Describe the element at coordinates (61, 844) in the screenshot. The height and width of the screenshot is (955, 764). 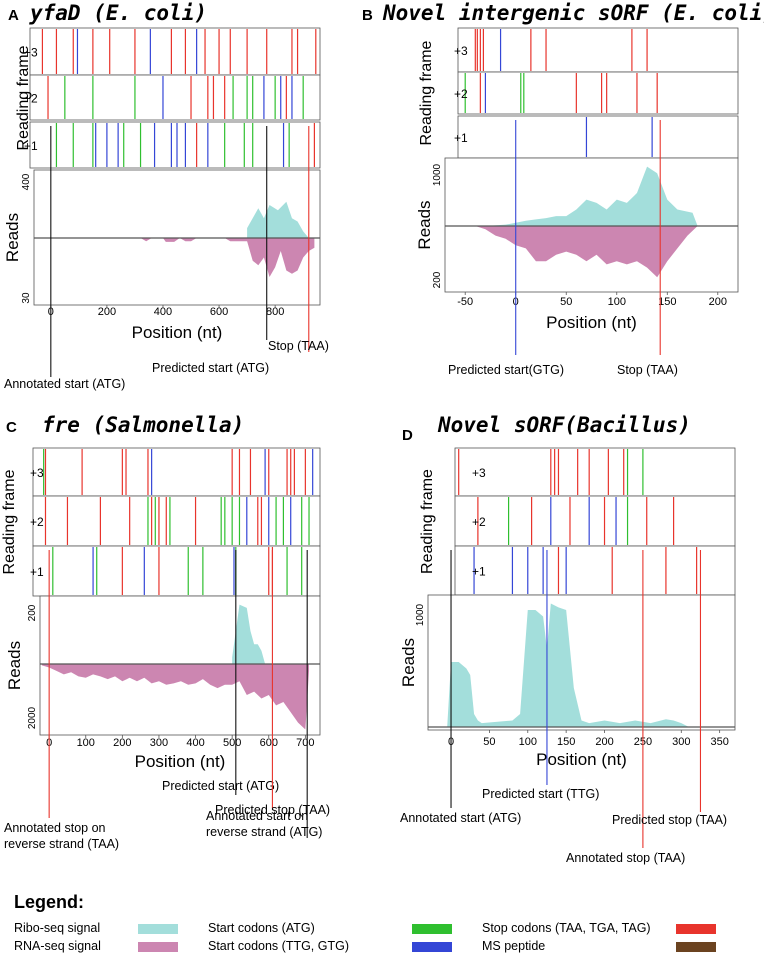
I see `guide-label: reverse strand (TAA)` at that location.